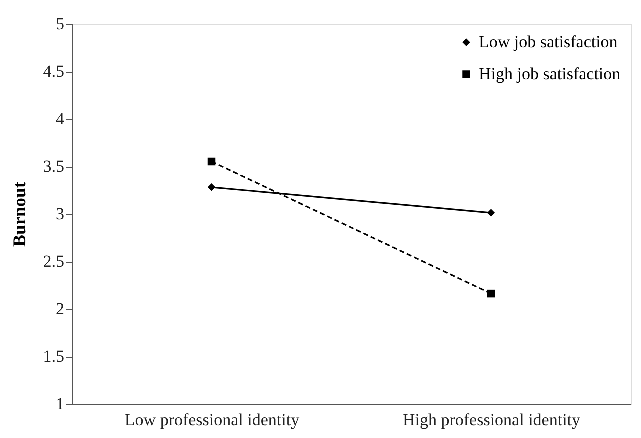  I want to click on y-tick-label: 4.5, so click(53, 71).